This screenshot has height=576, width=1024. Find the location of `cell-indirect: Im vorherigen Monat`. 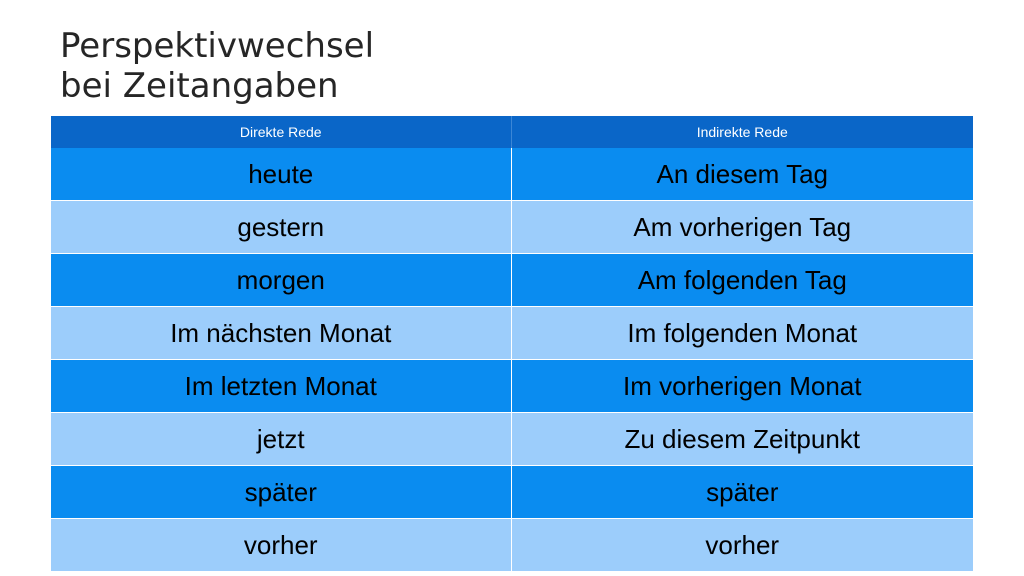

cell-indirect: Im vorherigen Monat is located at coordinates (742, 386).